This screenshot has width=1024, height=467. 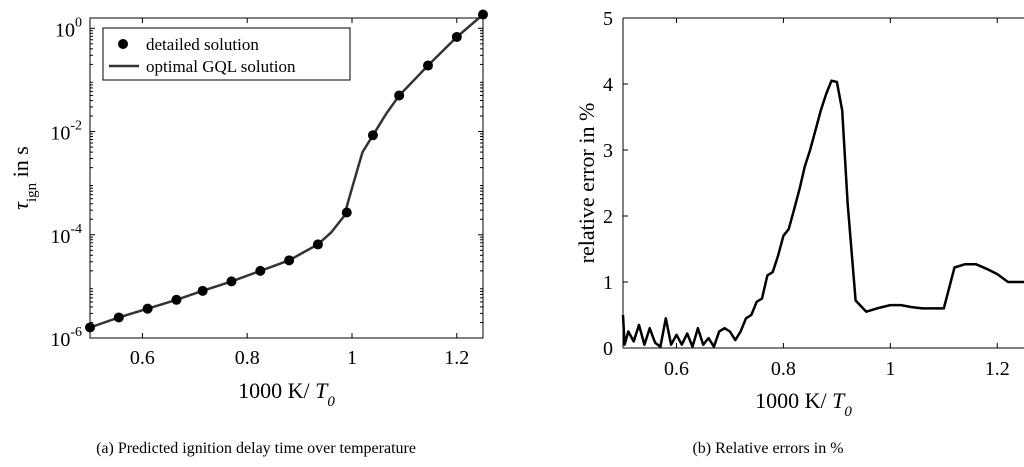 I want to click on legend-label-detailed: detailed solution, so click(x=202, y=44).